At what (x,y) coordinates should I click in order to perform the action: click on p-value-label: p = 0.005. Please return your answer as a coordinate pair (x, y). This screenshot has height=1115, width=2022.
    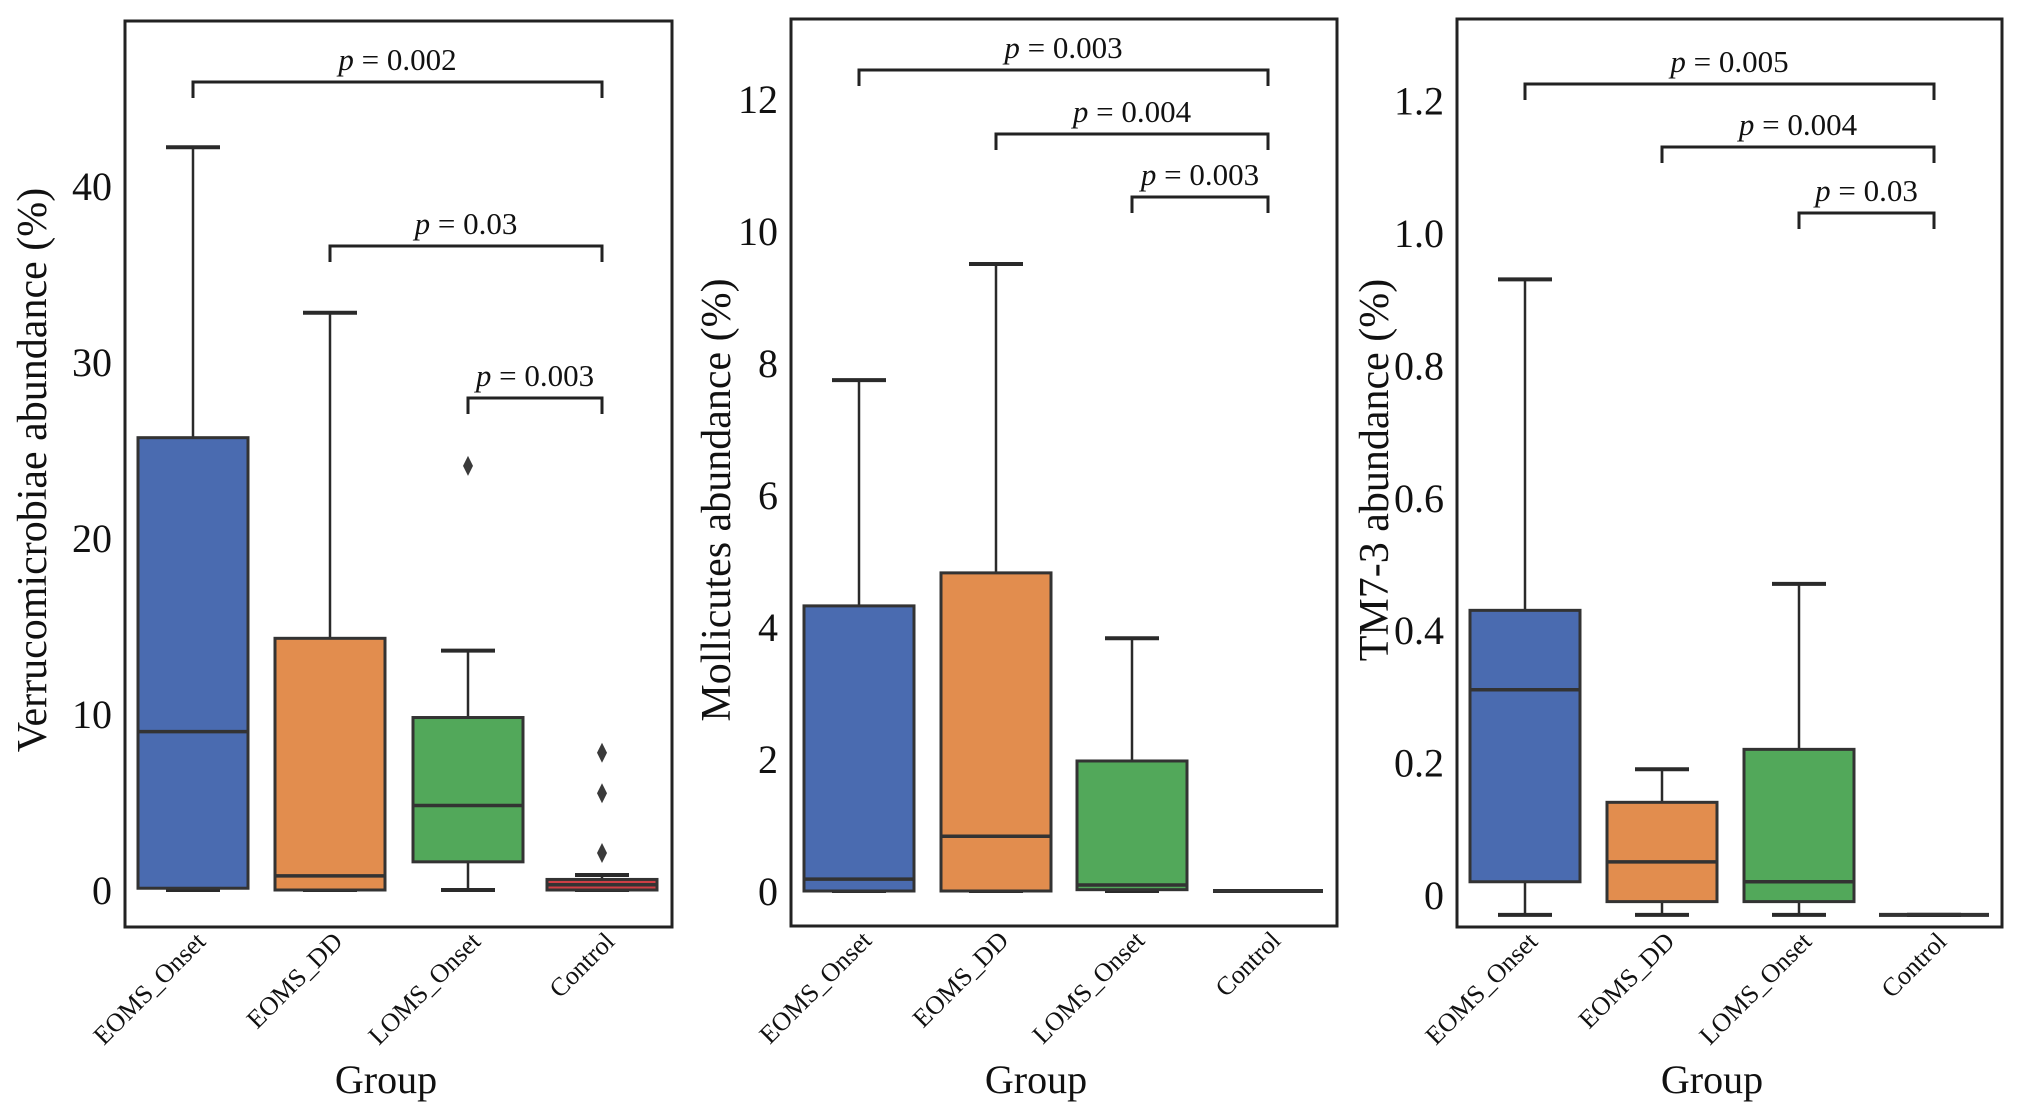
    Looking at the image, I should click on (1728, 61).